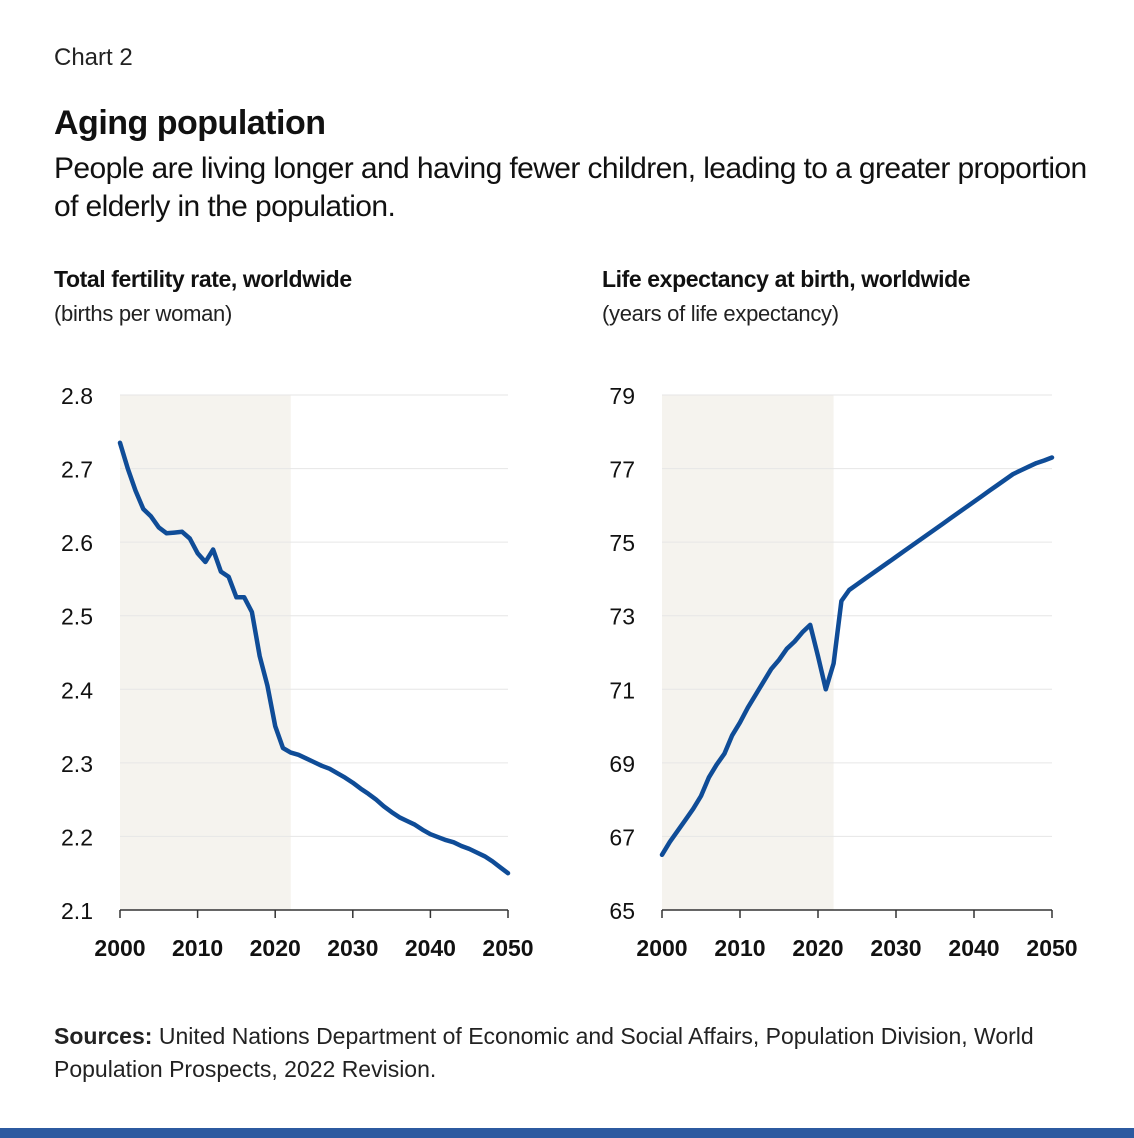 The width and height of the screenshot is (1134, 1138). Describe the element at coordinates (77, 470) in the screenshot. I see `fertility-y-tick-label: 2.7` at that location.